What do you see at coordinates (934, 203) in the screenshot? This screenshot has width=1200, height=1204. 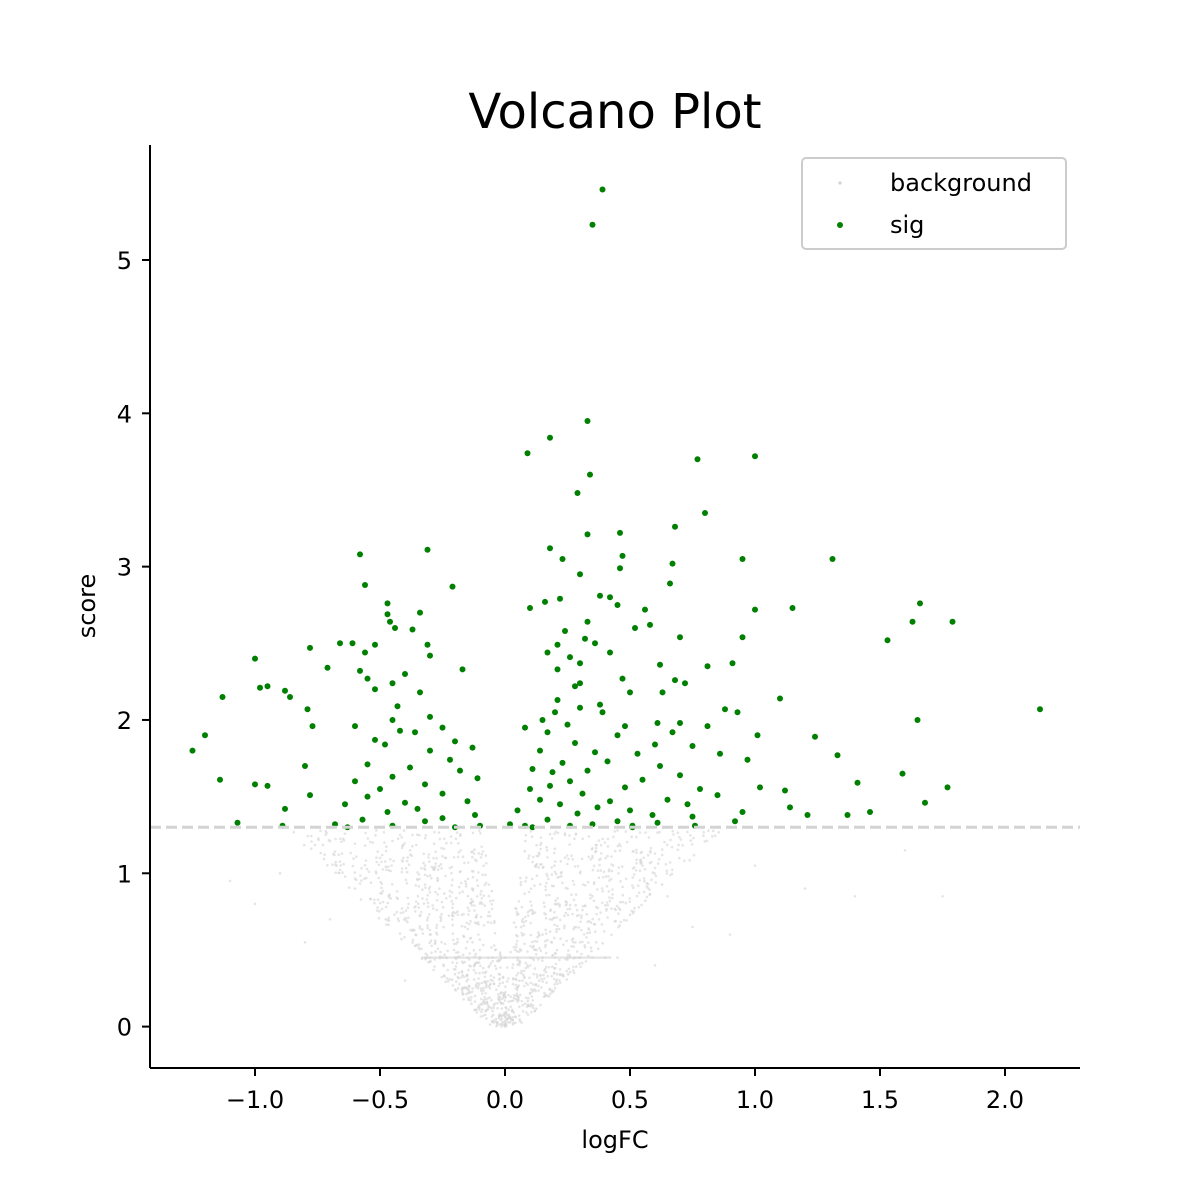 I see `legend-box` at bounding box center [934, 203].